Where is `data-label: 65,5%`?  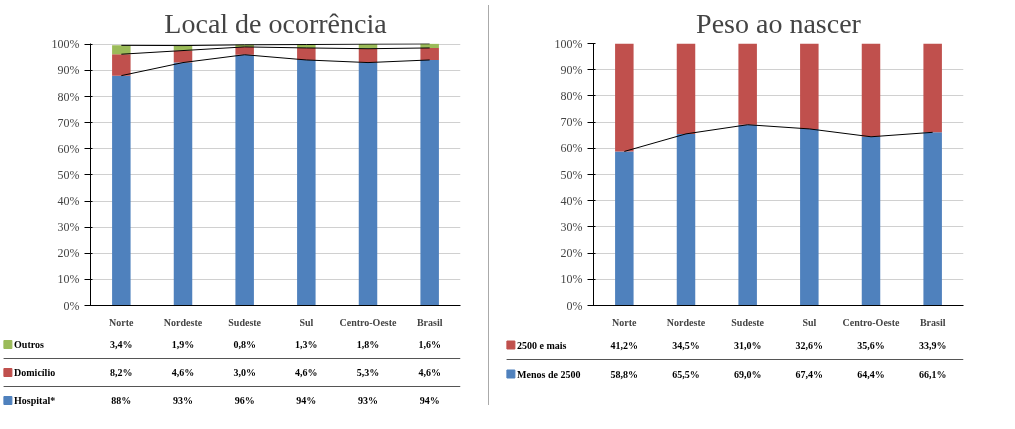
data-label: 65,5% is located at coordinates (686, 374).